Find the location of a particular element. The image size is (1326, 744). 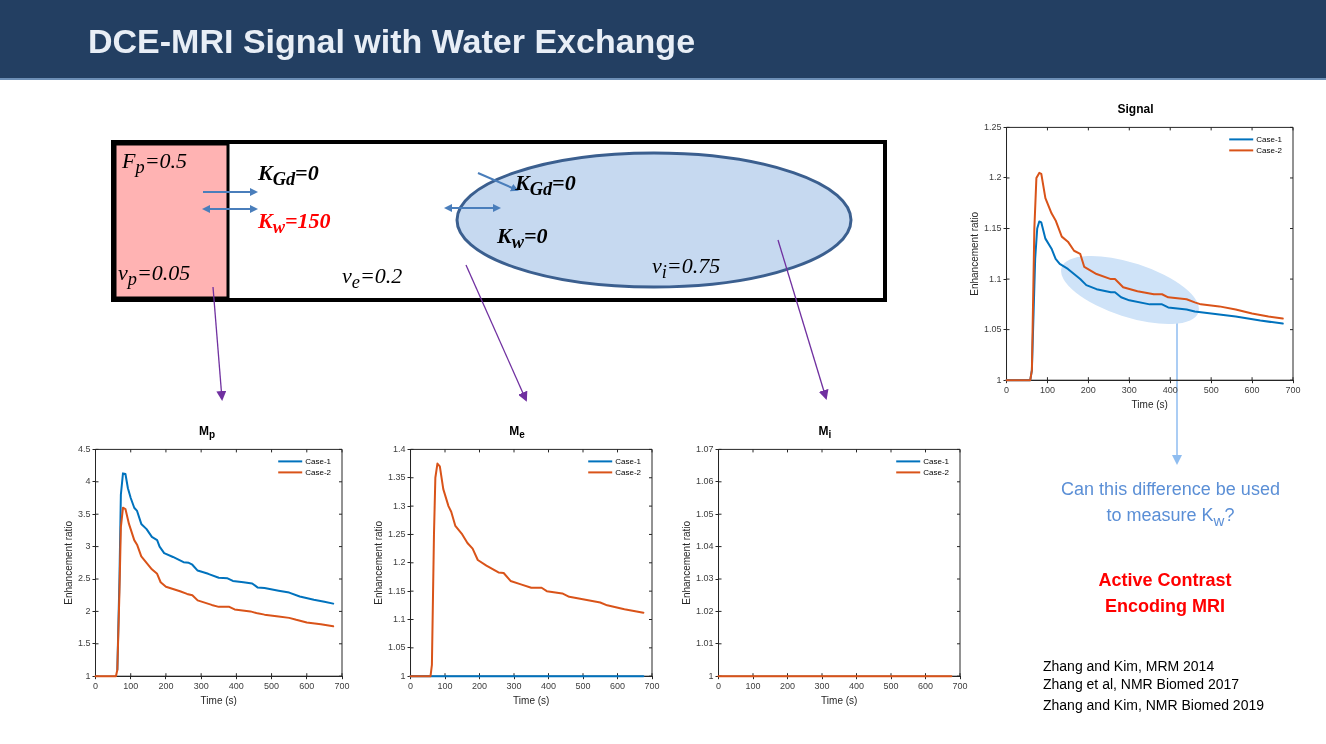

text: Zhang and Kim, NMR Biomed 2019 is located at coordinates (1153, 705).